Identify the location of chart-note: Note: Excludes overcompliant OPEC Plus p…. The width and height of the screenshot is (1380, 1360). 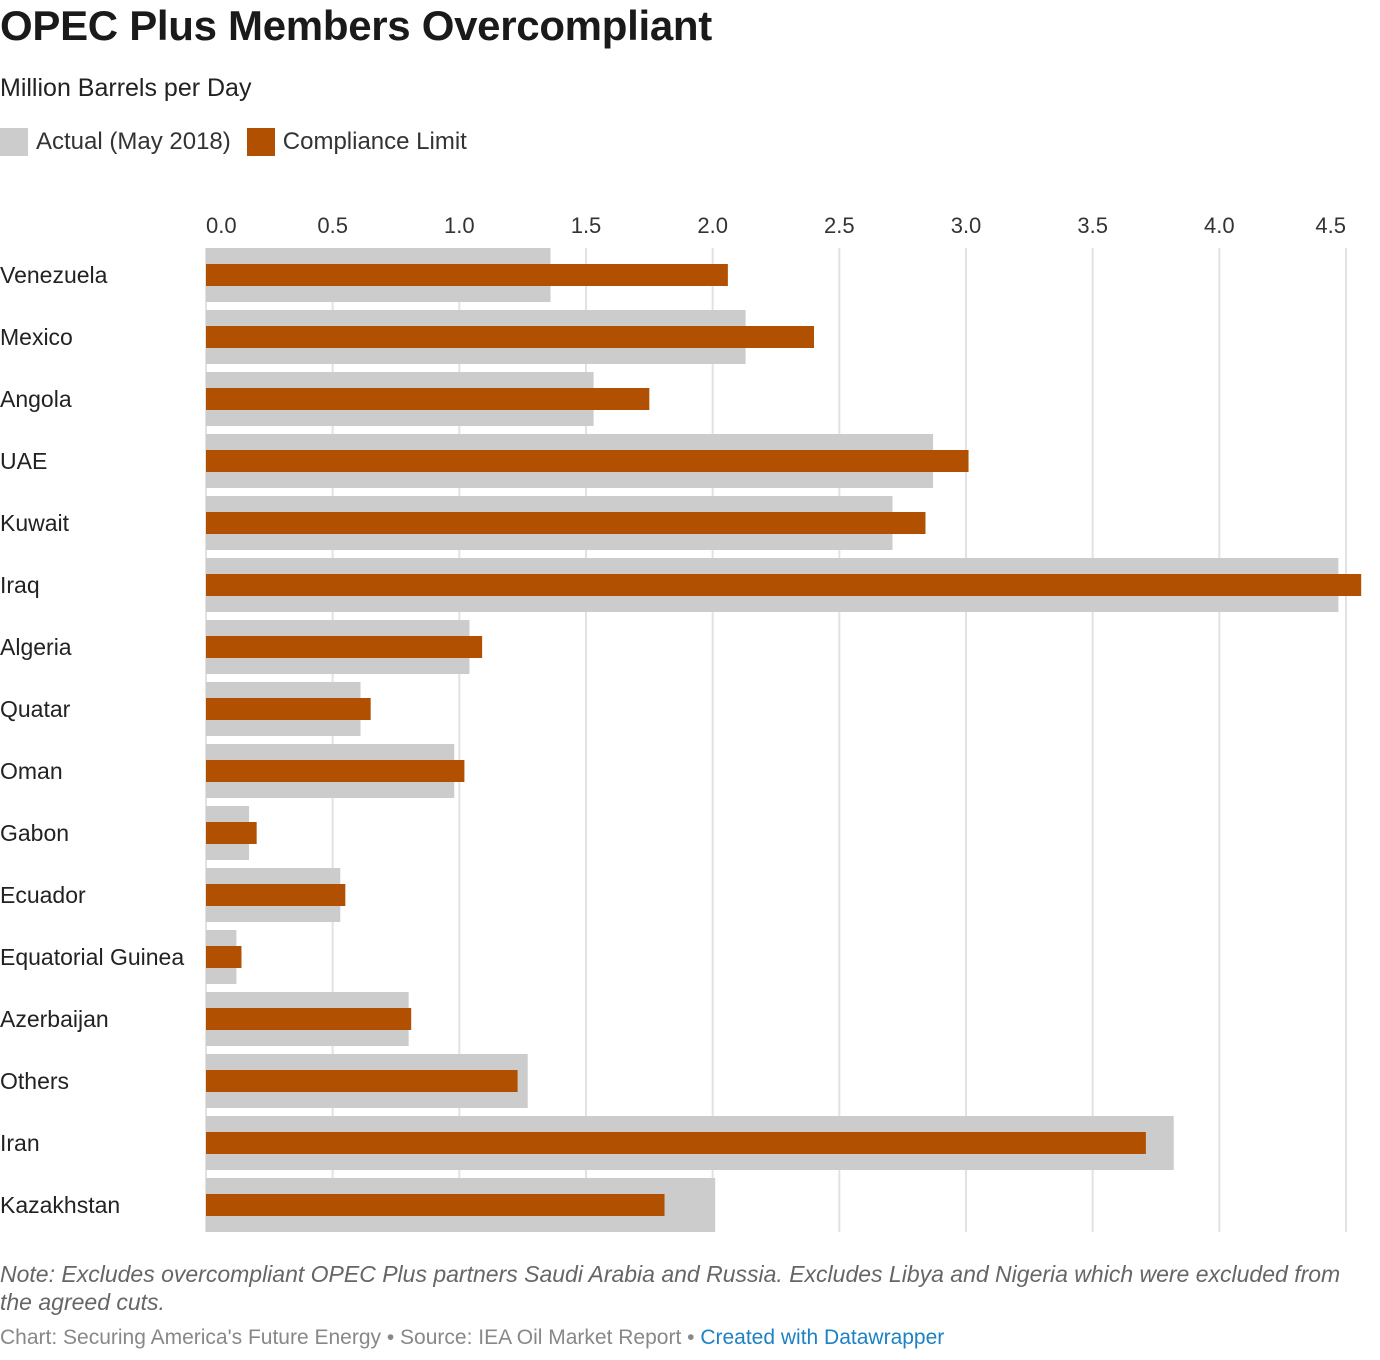
(670, 1288).